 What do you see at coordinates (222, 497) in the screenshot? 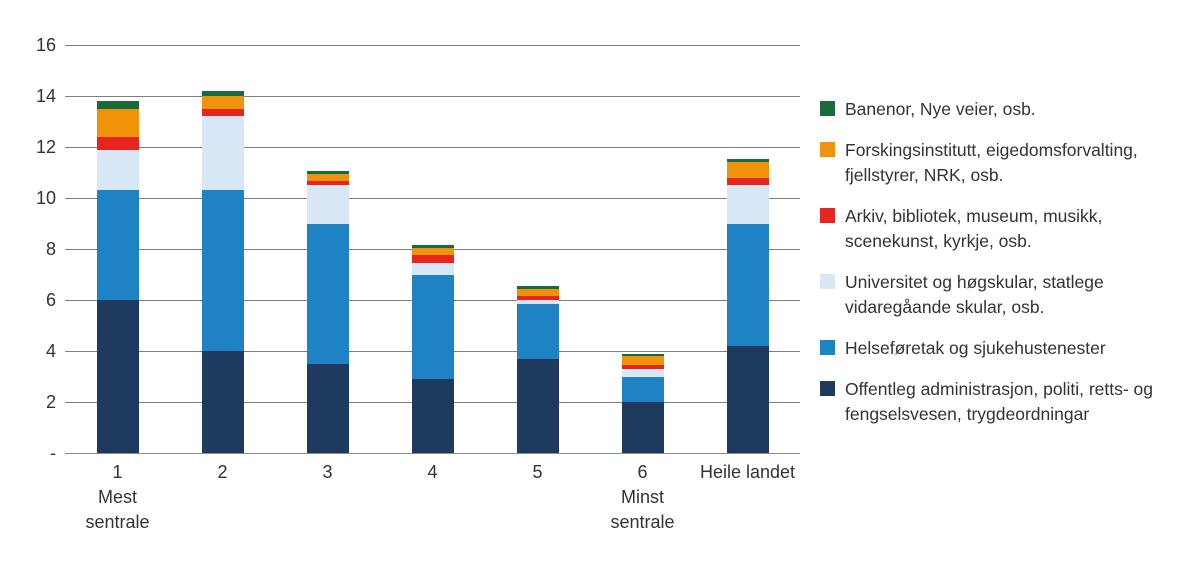
I see `x-category: 2` at bounding box center [222, 497].